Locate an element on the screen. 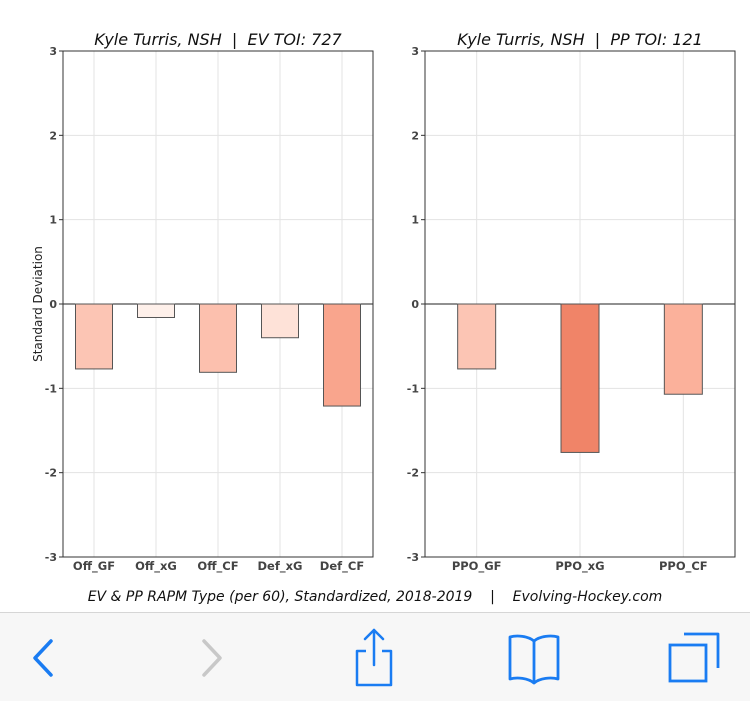 The height and width of the screenshot is (701, 750). tabs-icon is located at coordinates (694, 657).